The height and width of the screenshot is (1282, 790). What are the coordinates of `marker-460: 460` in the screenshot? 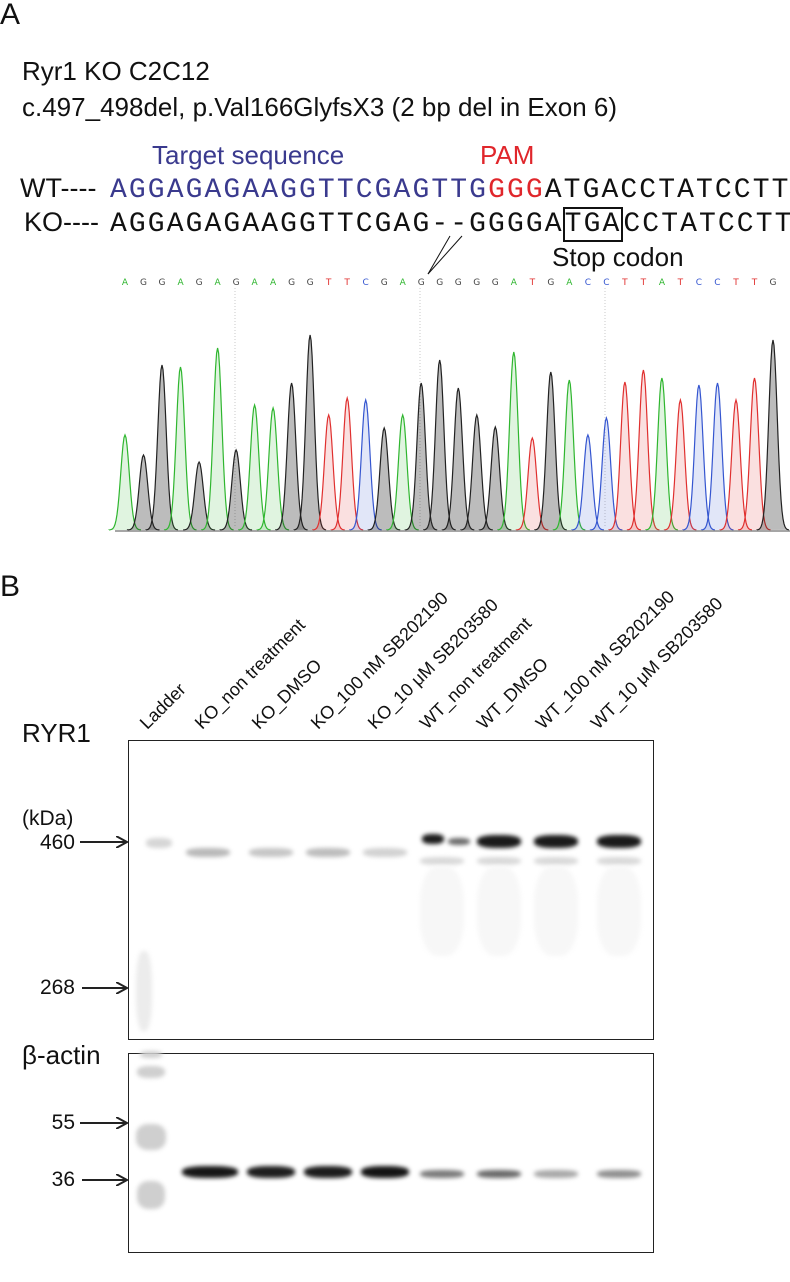 It's located at (57, 842).